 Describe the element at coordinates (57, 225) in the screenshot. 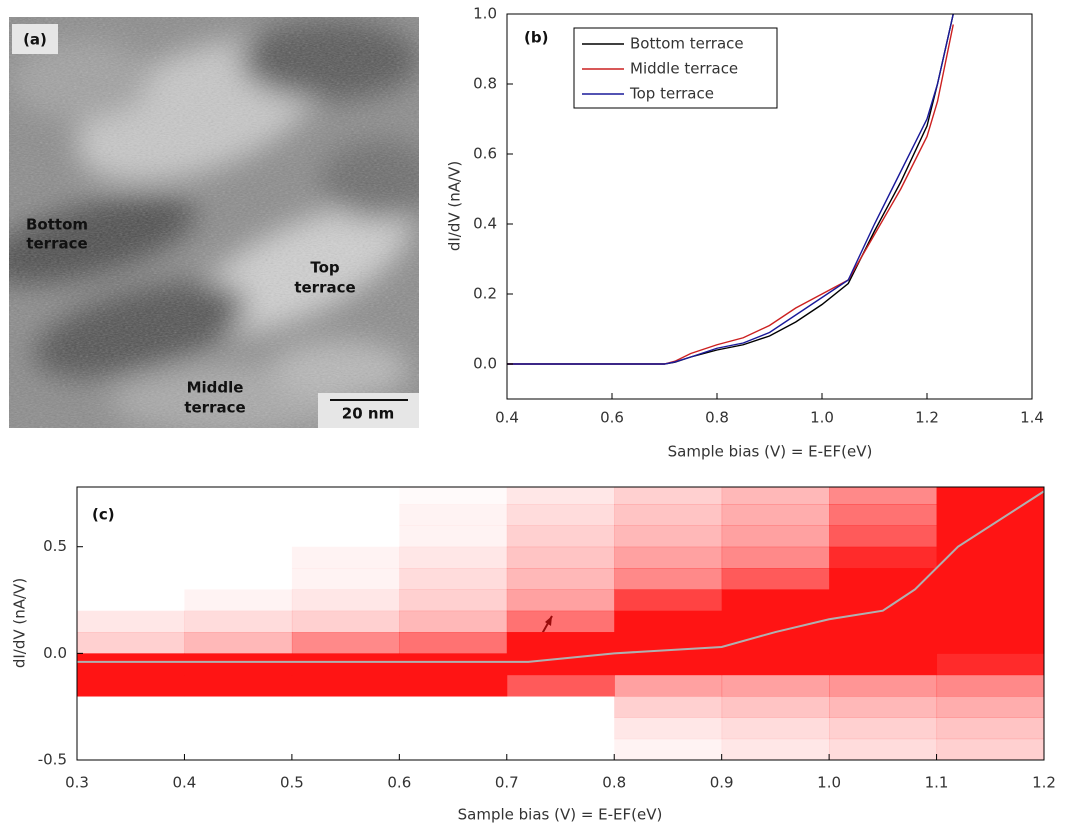

I see `terrace-label: Bottom` at that location.